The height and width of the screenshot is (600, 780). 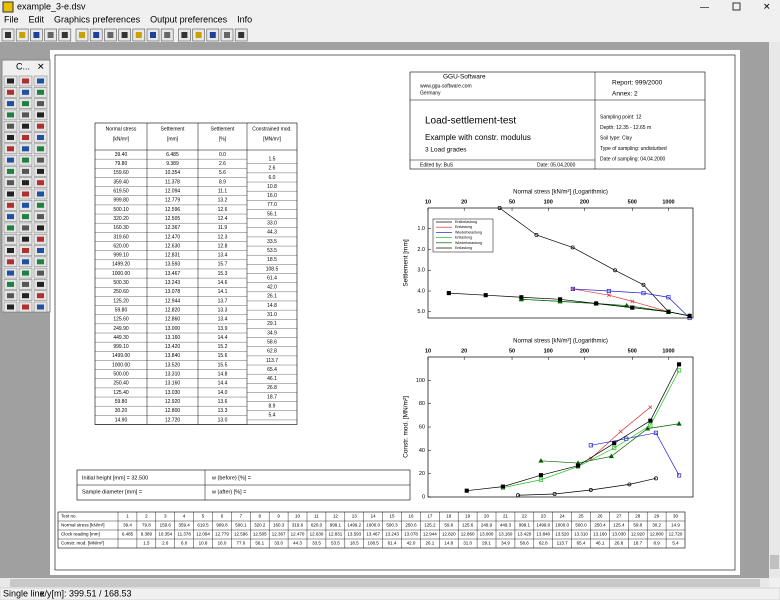 What do you see at coordinates (185, 525) in the screenshot?
I see `summary-cell: 359.4` at bounding box center [185, 525].